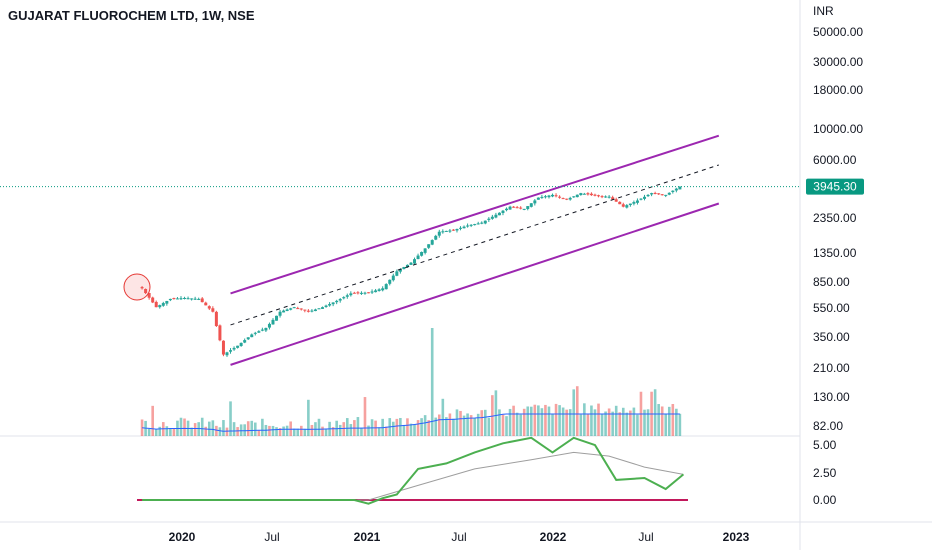 Image resolution: width=932 pixels, height=550 pixels. I want to click on price-tick-label: 1350.00, so click(835, 253).